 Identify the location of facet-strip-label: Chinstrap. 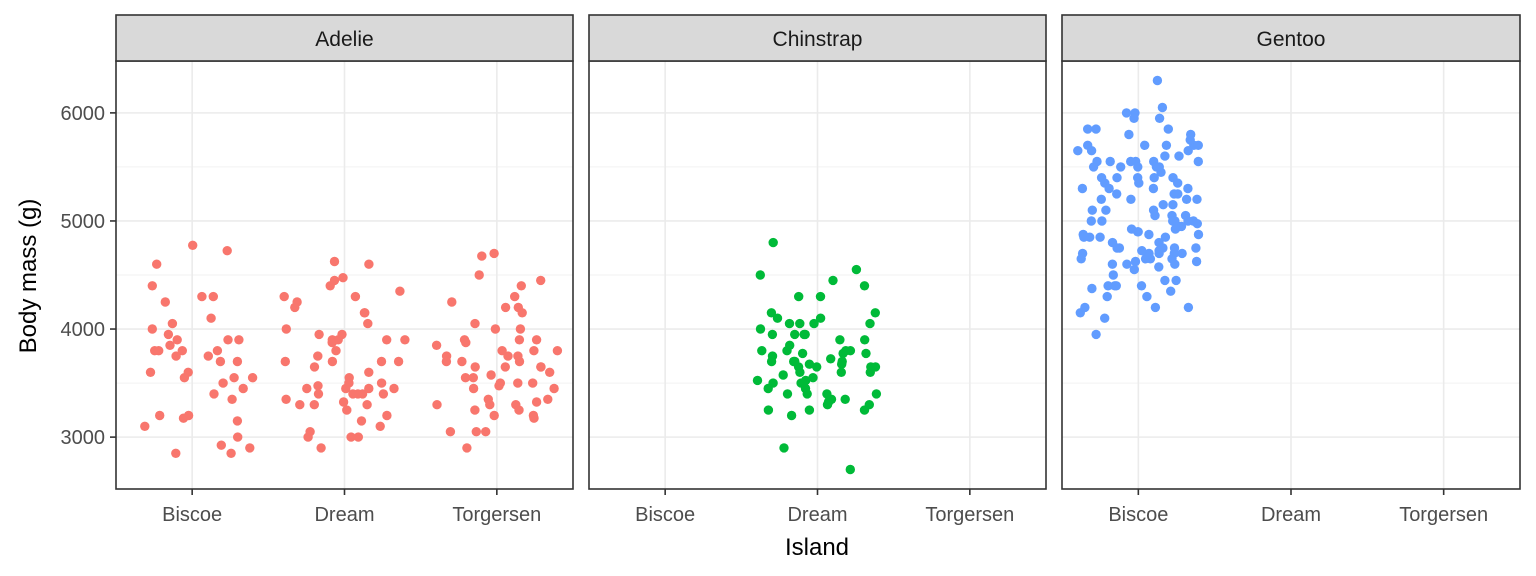
(818, 39).